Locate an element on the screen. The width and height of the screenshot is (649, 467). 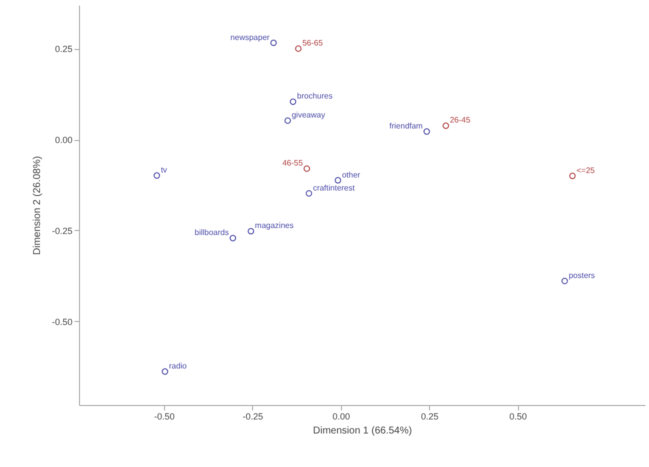
y-axis-title: Dimension 2 (26.08%) is located at coordinates (37, 205).